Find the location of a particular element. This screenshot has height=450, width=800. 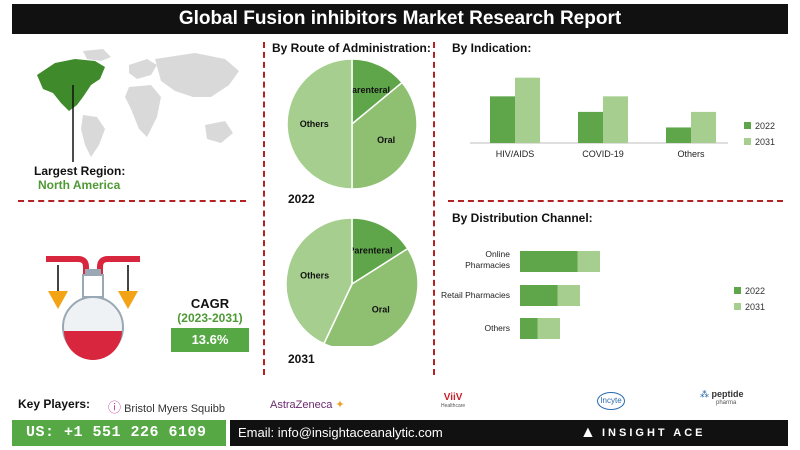

largest-region-value: North America is located at coordinates (79, 185).